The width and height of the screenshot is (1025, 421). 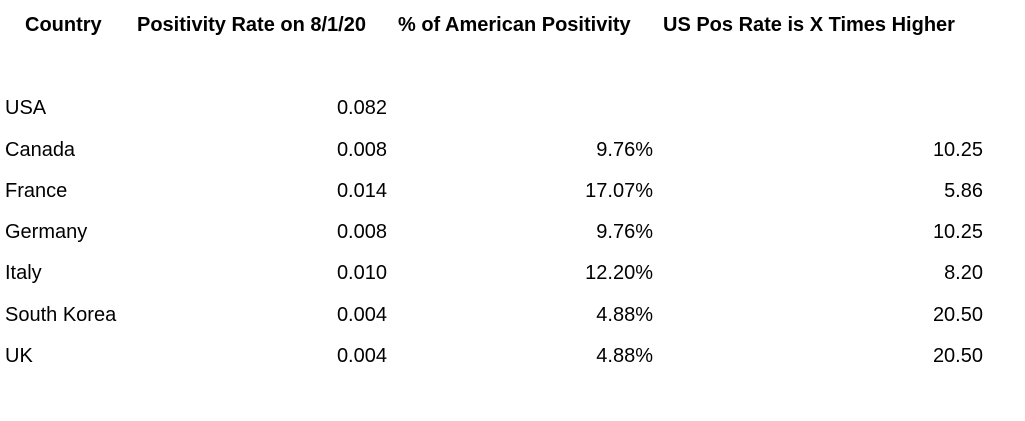 I want to click on cell-times: 8.20, so click(x=963, y=273).